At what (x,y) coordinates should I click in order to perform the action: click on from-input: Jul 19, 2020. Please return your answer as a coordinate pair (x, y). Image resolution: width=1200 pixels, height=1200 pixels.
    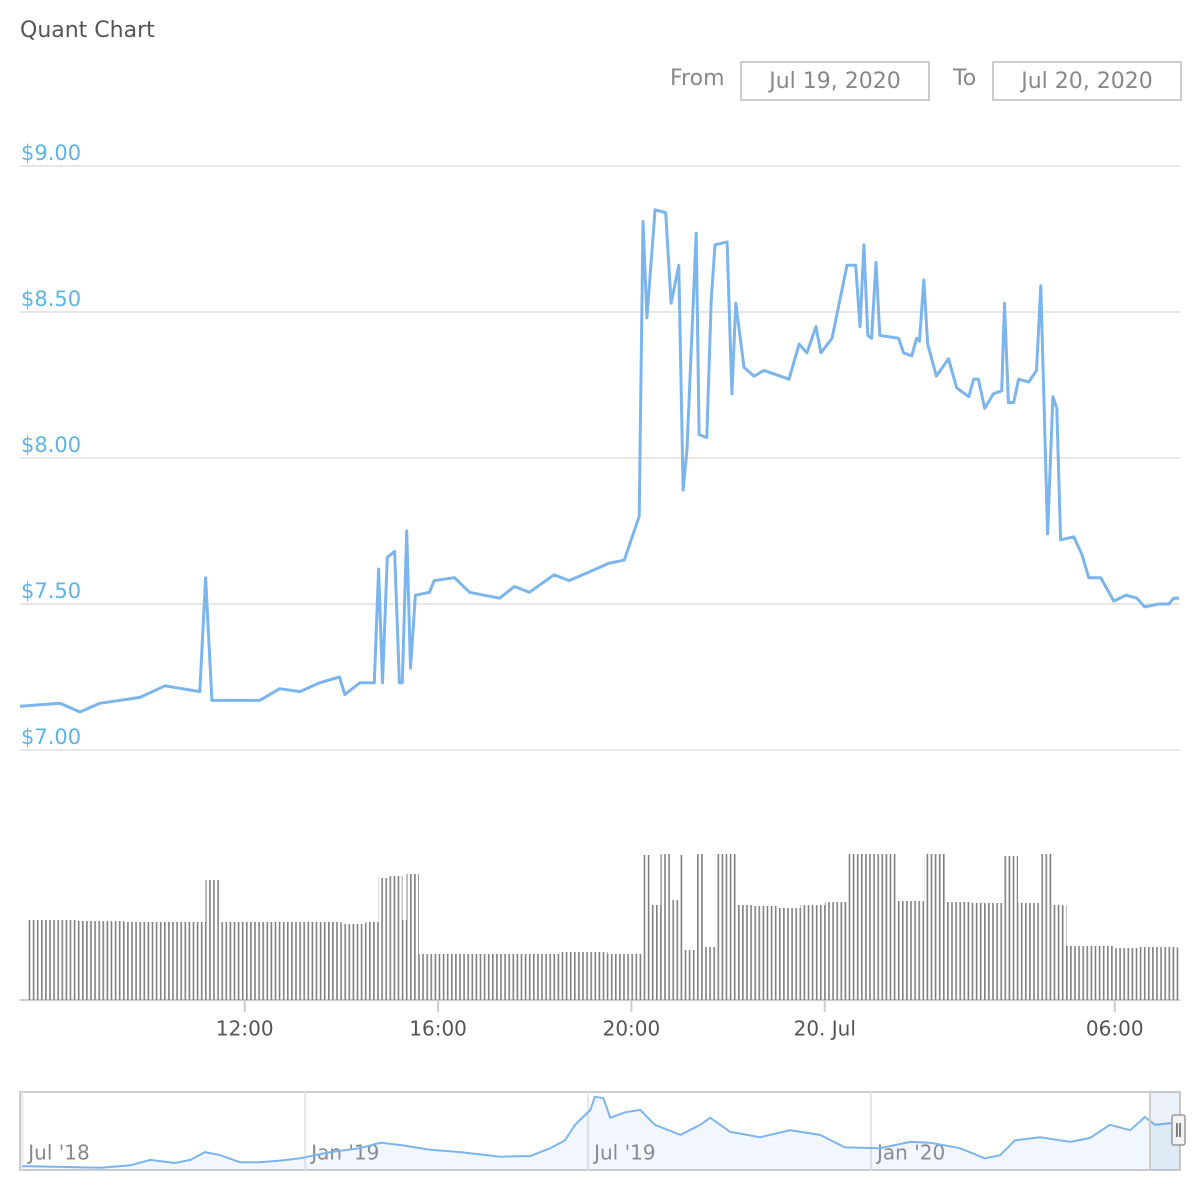
    Looking at the image, I should click on (835, 81).